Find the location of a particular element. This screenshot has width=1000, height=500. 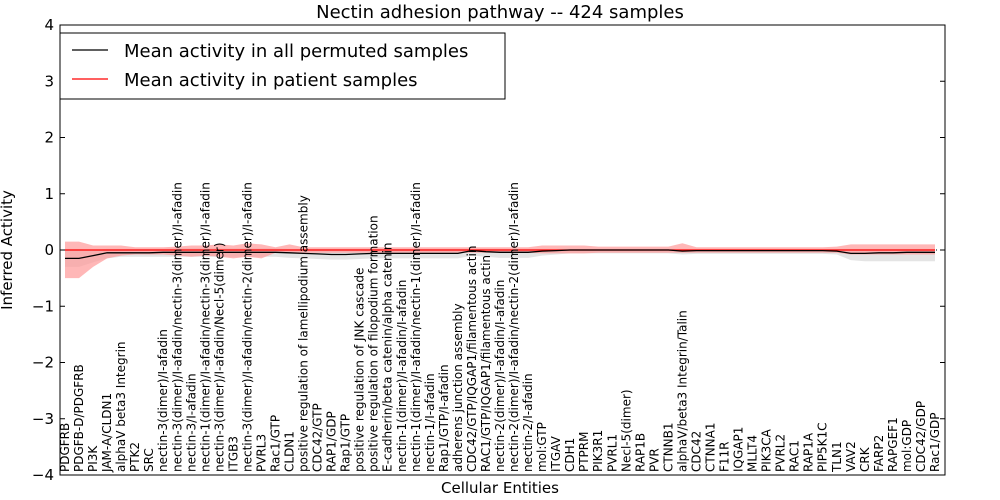

x-tick-label: PIP5K1C is located at coordinates (823, 447).